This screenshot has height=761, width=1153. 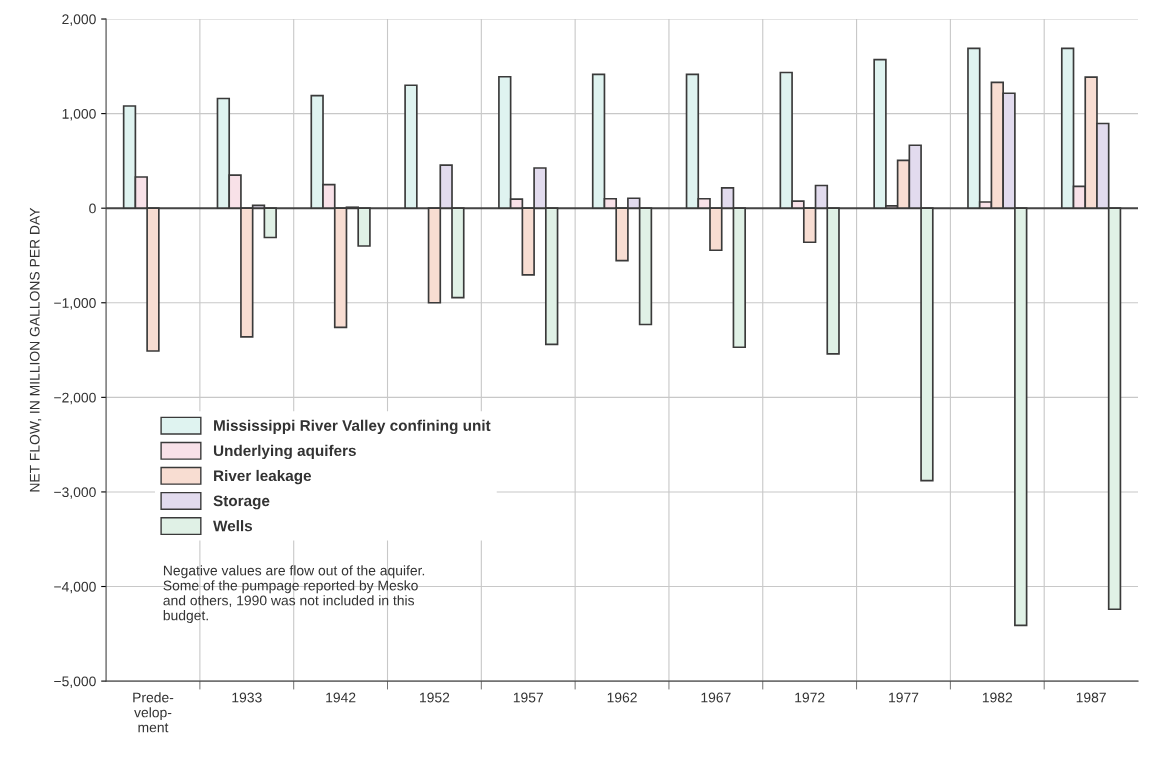 I want to click on y-tick-label: −3,000, so click(x=75, y=493).